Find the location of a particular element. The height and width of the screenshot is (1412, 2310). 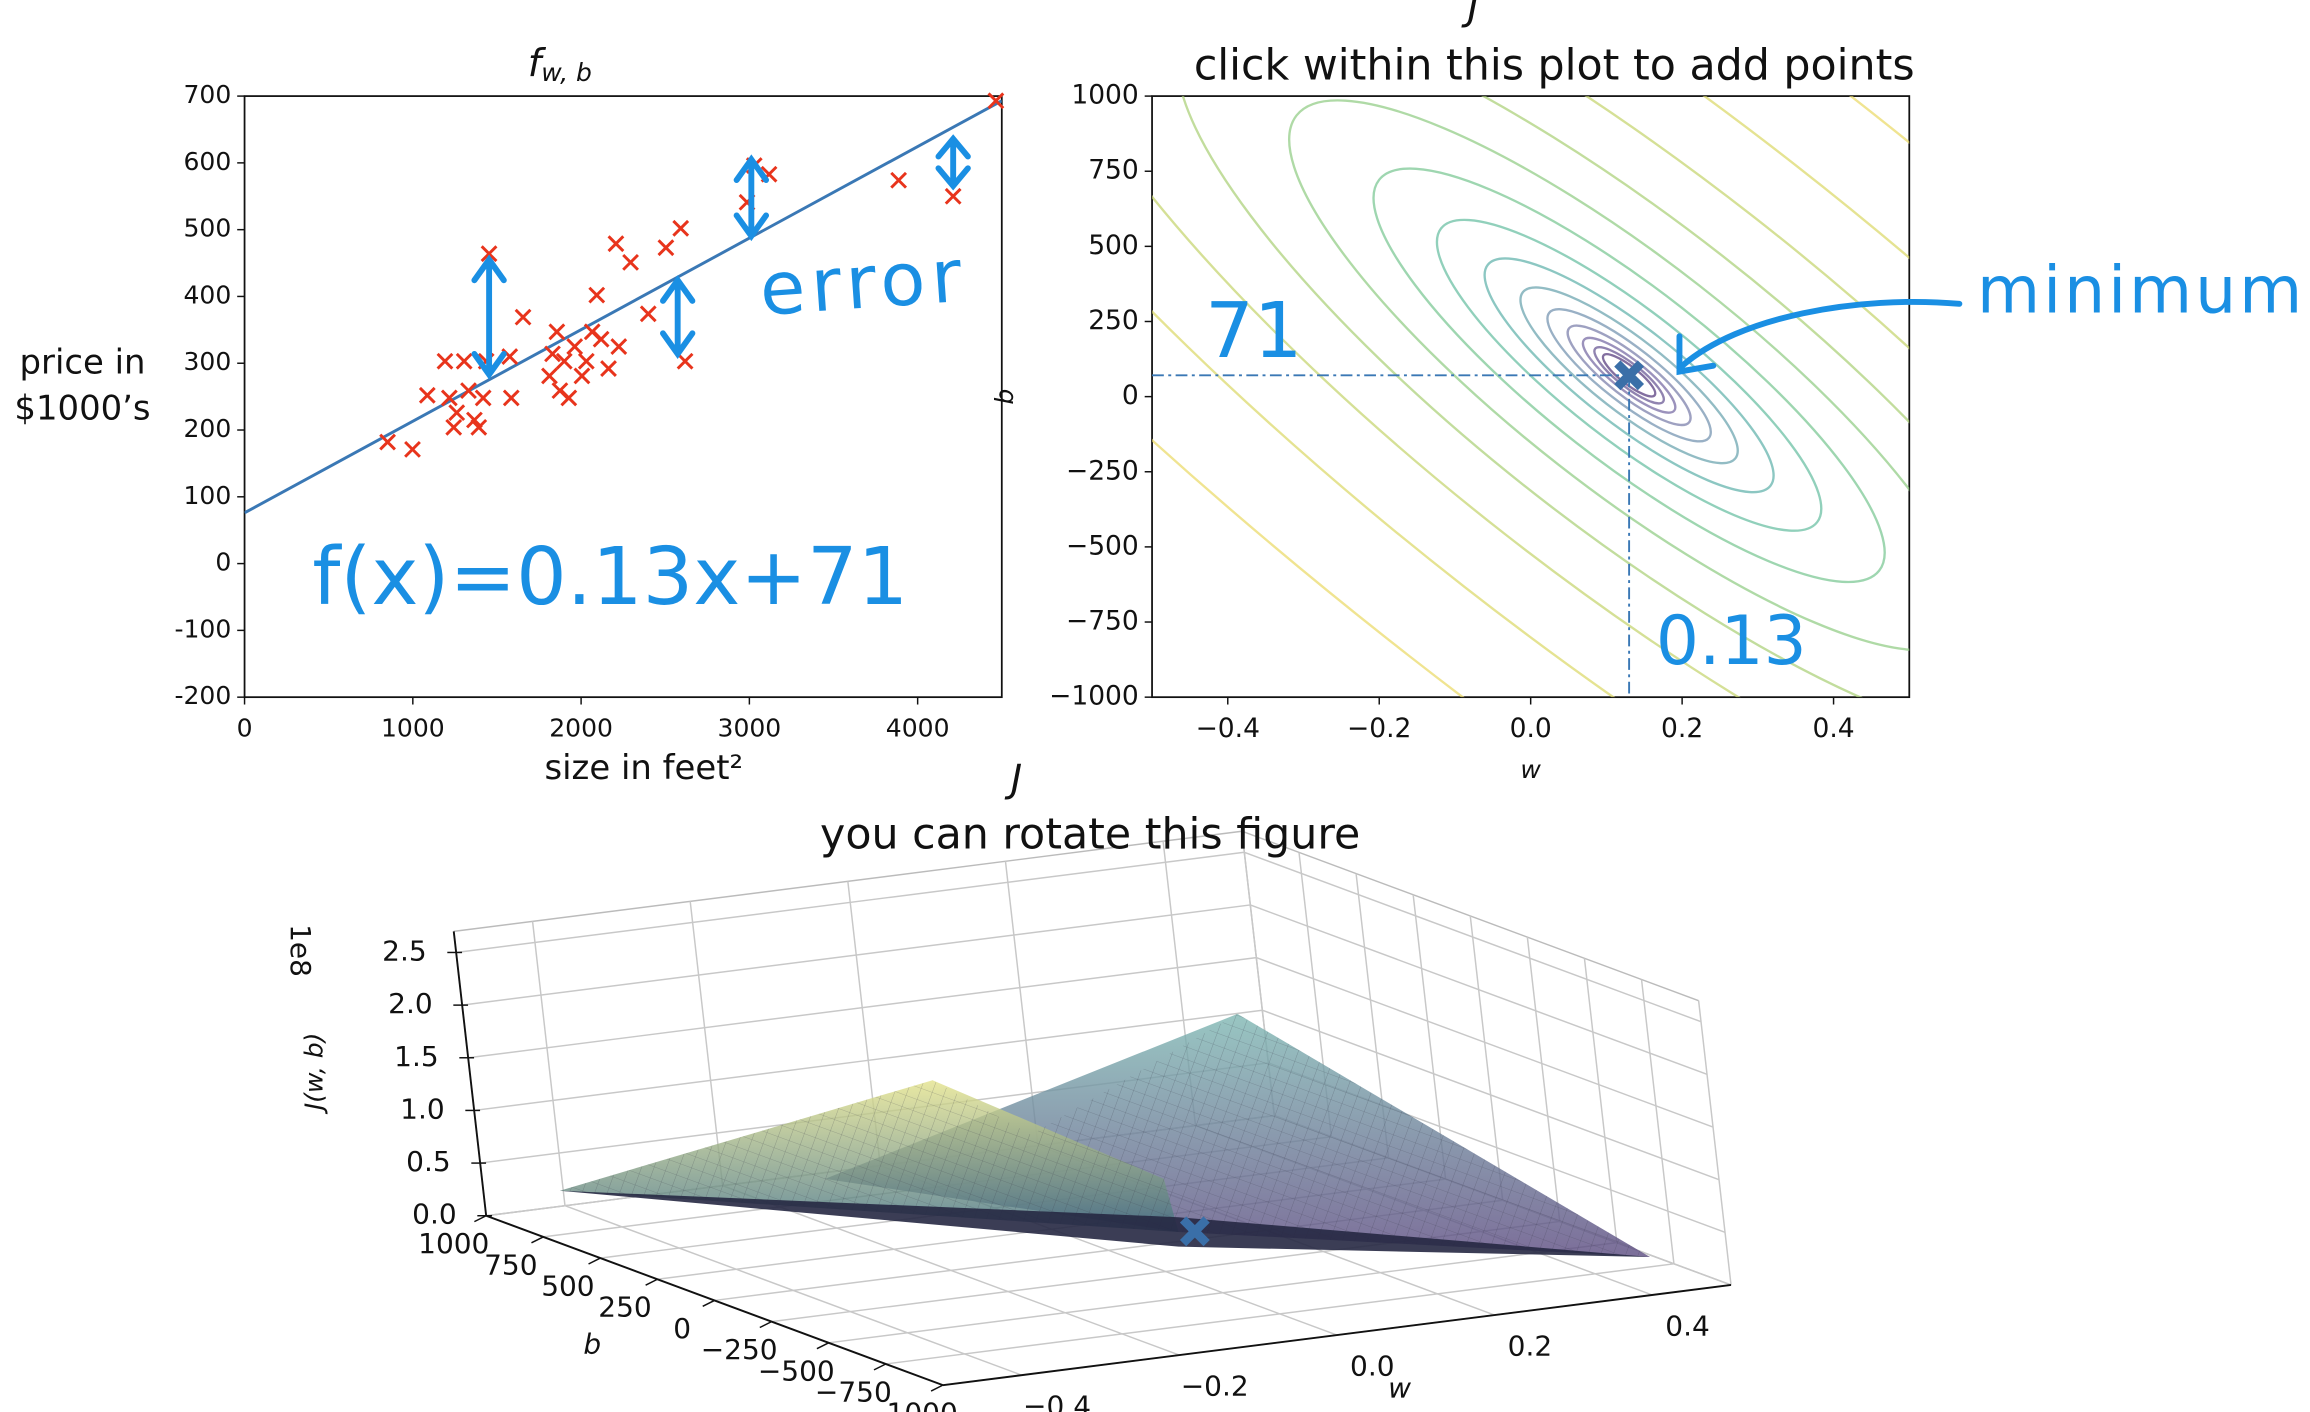

y-tick-label: 0 is located at coordinates (1130, 395).